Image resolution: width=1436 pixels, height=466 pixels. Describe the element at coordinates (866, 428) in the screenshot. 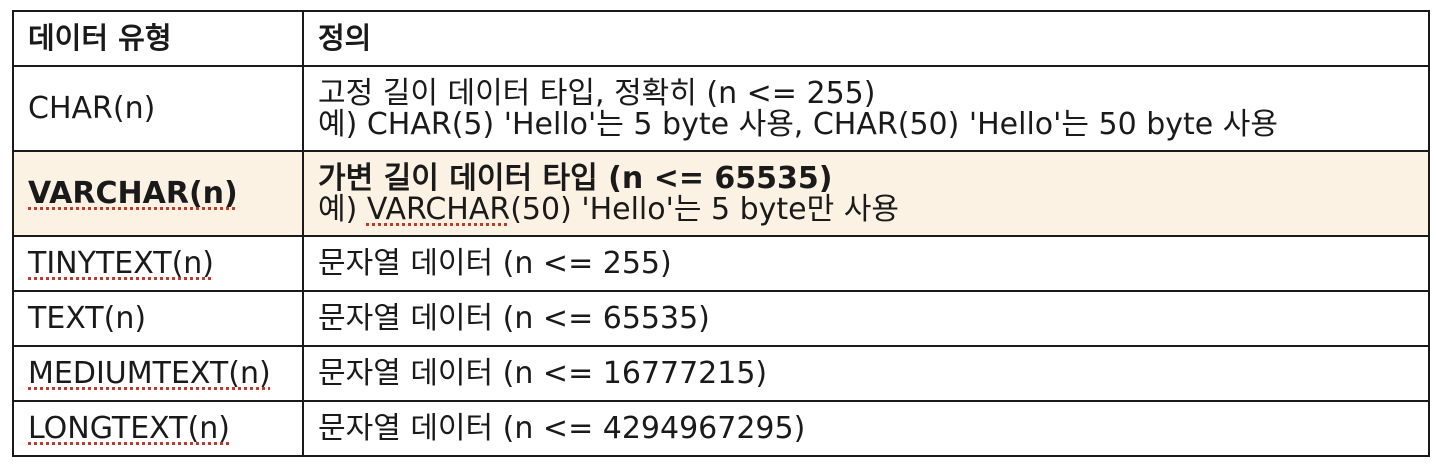

I see `definition-cell: 문자열 데이터 (n <= 4294967295)` at that location.